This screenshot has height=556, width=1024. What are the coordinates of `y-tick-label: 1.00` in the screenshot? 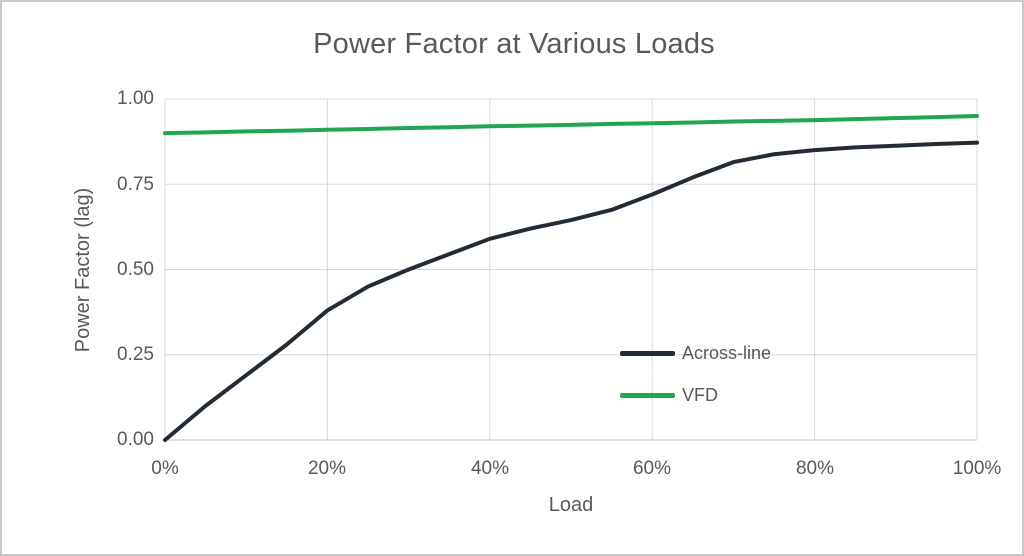 It's located at (135, 98).